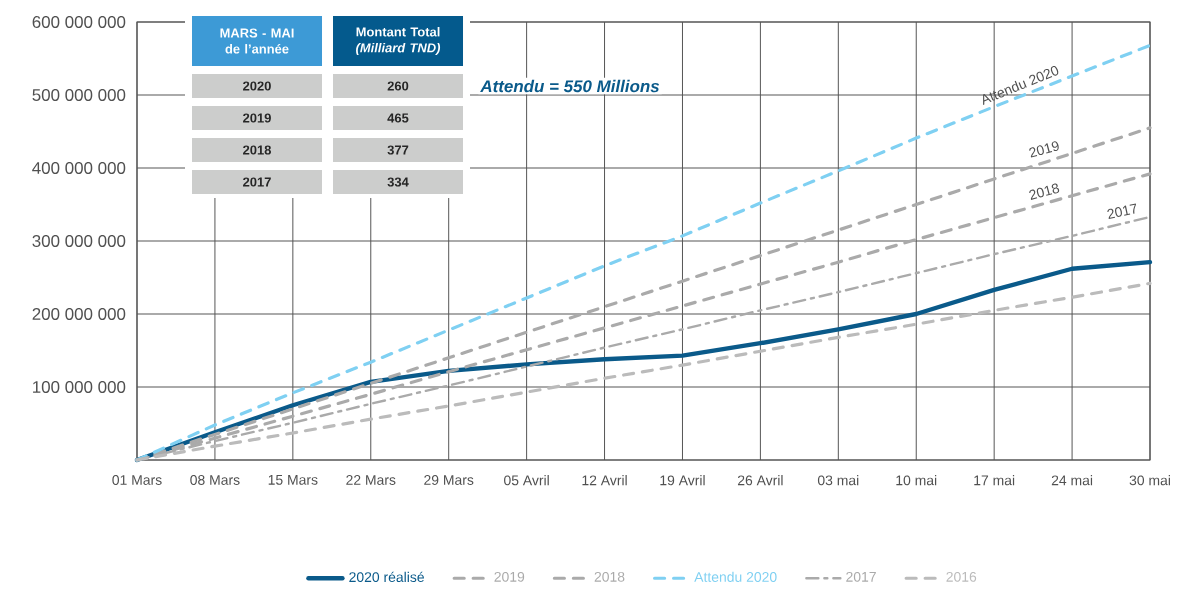 The height and width of the screenshot is (592, 1181). What do you see at coordinates (257, 41) in the screenshot?
I see `annotation: MARS - MAI de l’année` at bounding box center [257, 41].